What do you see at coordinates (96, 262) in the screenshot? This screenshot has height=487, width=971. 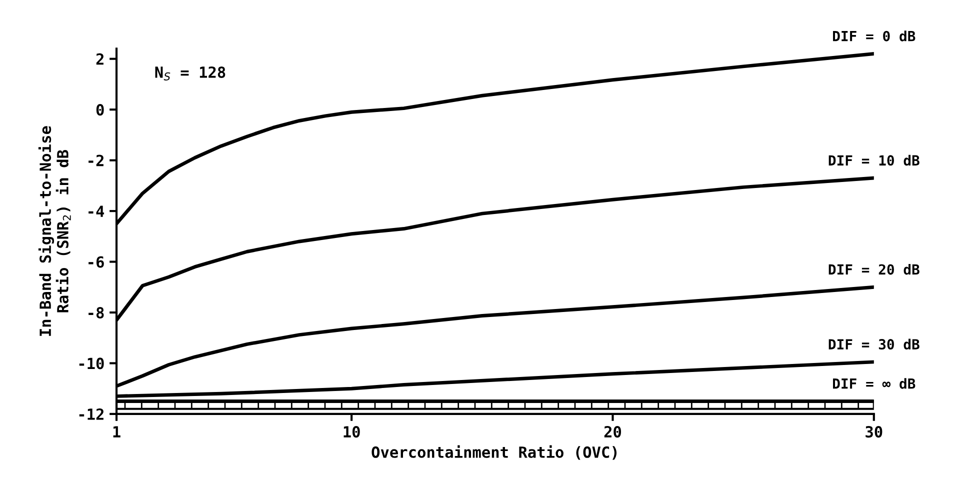 I see `y-tick-label: -6` at bounding box center [96, 262].